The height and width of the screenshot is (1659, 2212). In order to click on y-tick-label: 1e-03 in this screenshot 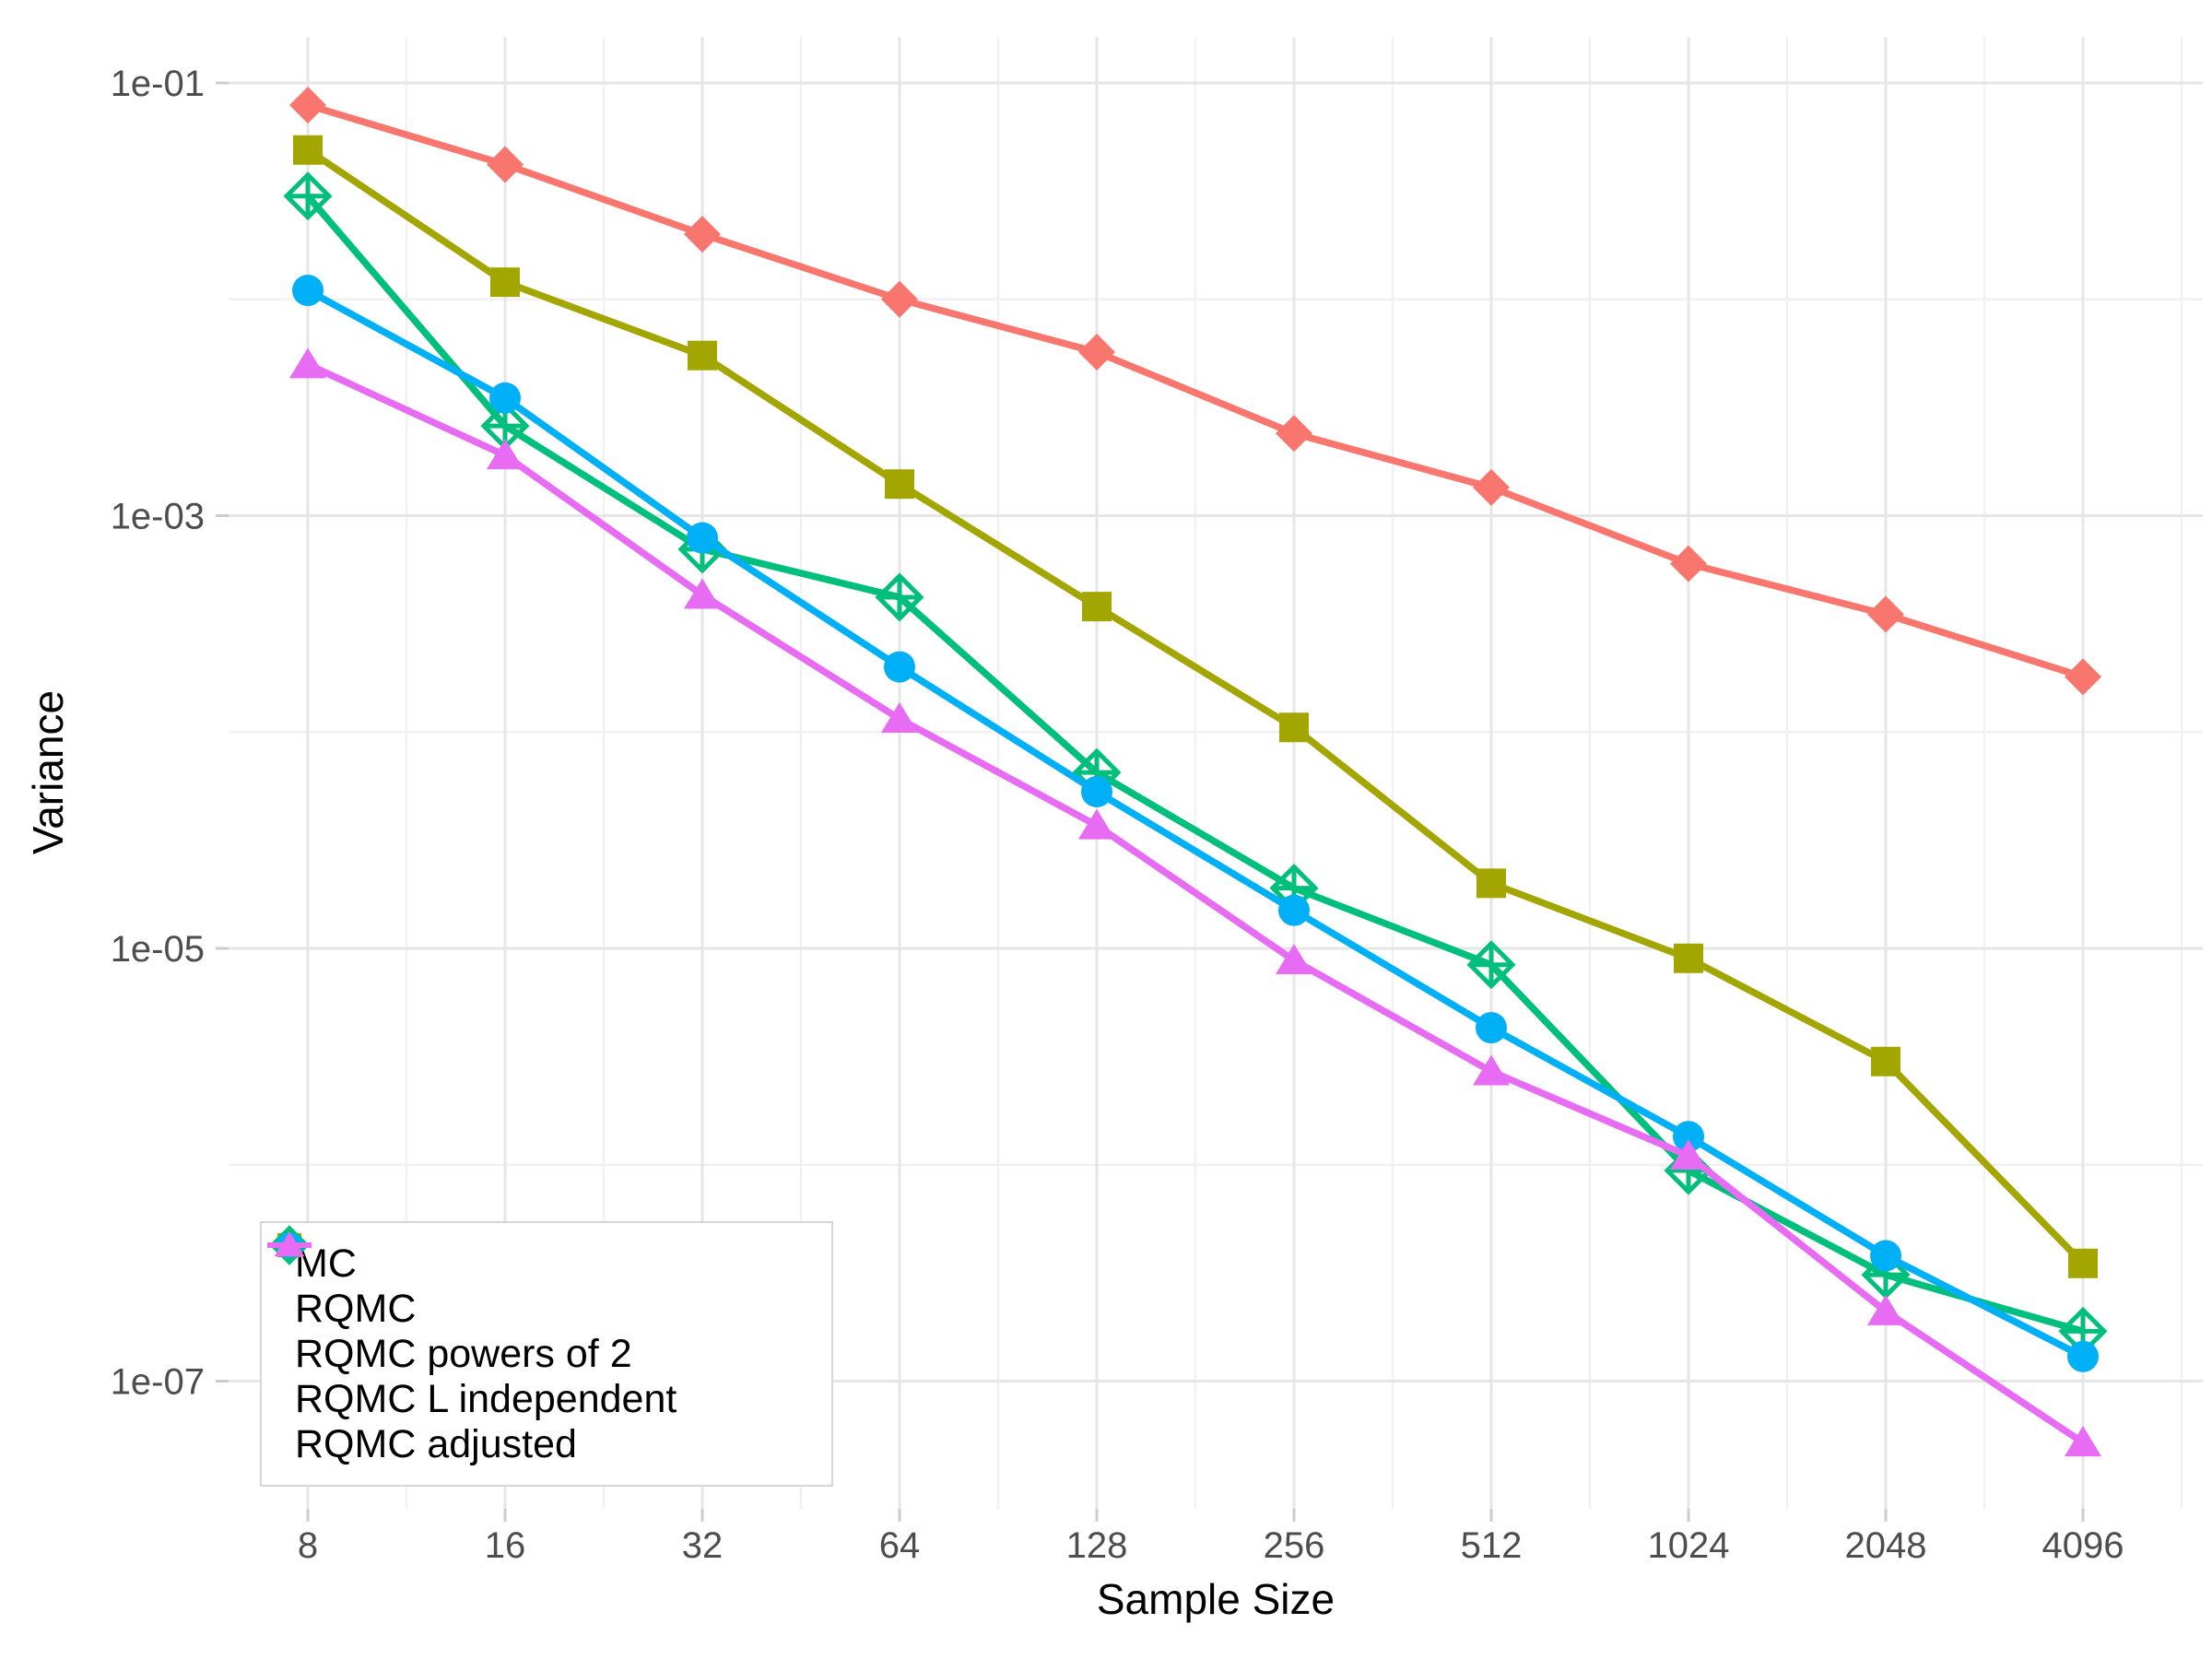, I will do `click(158, 517)`.